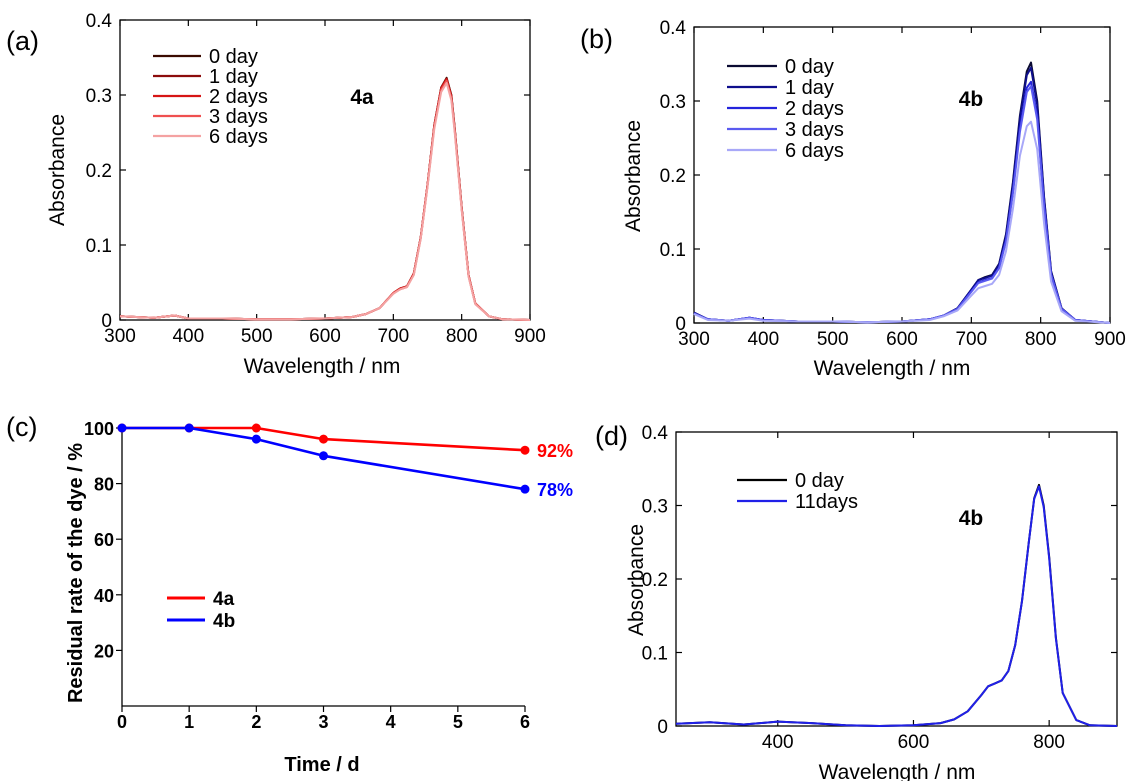  I want to click on panel-c-letter: (c), so click(21, 427).